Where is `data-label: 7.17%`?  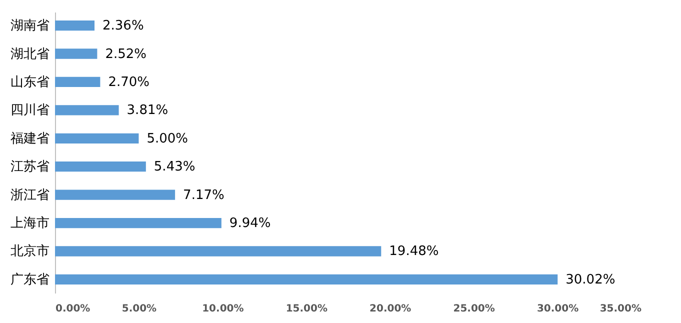
data-label: 7.17% is located at coordinates (203, 195).